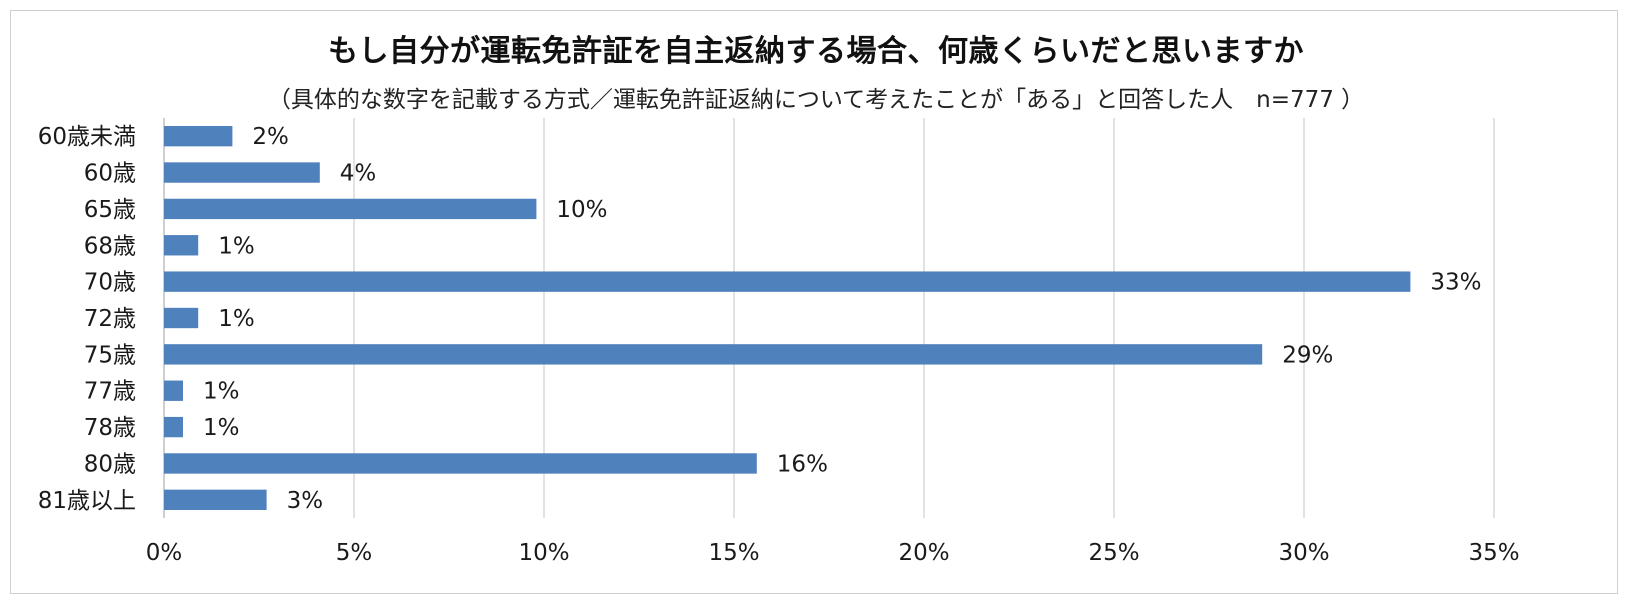  Describe the element at coordinates (1113, 553) in the screenshot. I see `x-tick-label: 25%` at that location.